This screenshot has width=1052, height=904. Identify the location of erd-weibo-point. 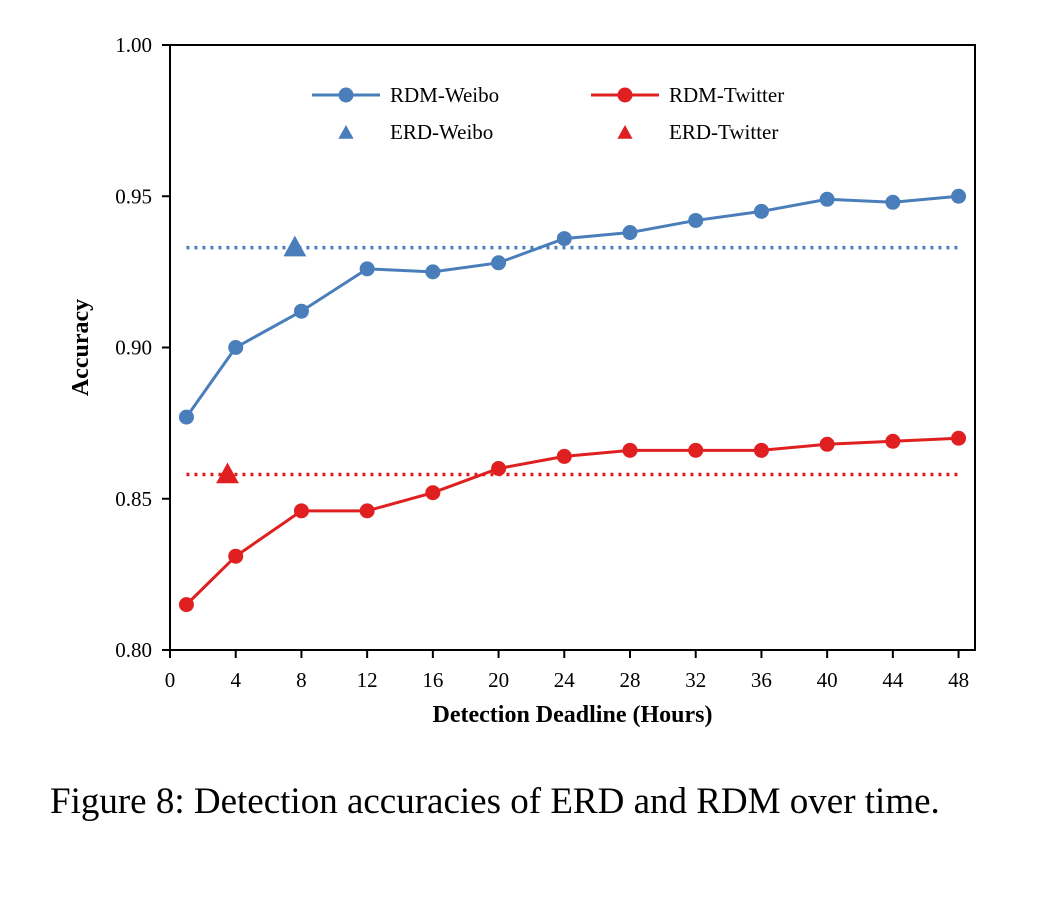
(295, 246).